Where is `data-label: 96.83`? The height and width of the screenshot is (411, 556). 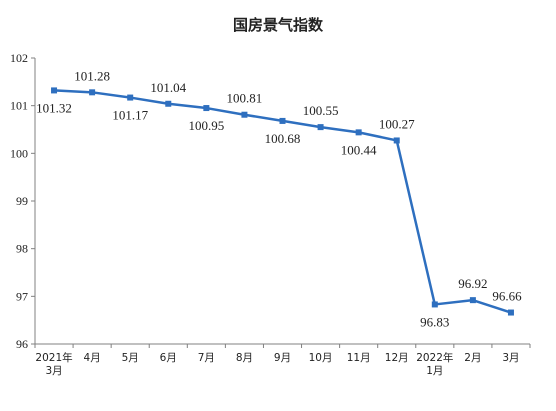
data-label: 96.83 is located at coordinates (434, 321).